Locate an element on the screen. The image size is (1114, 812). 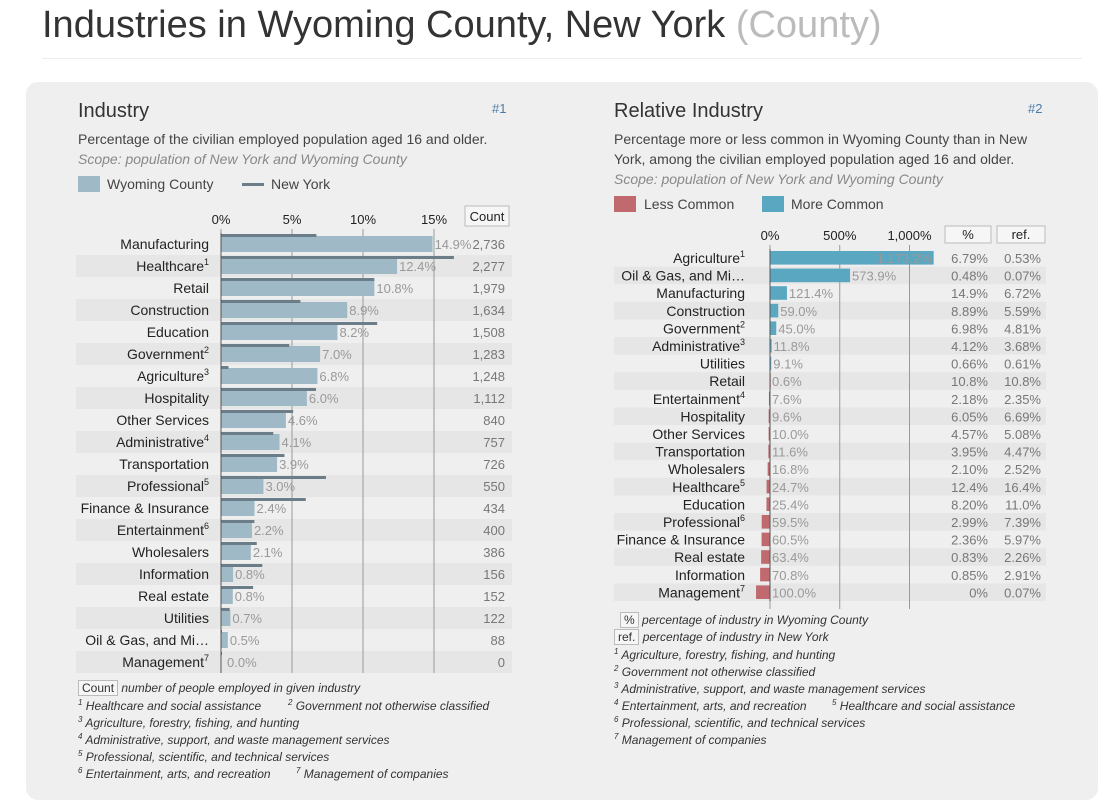
chart1-footnote-1: 1 Healthcare and social assistance is located at coordinates (170, 705).